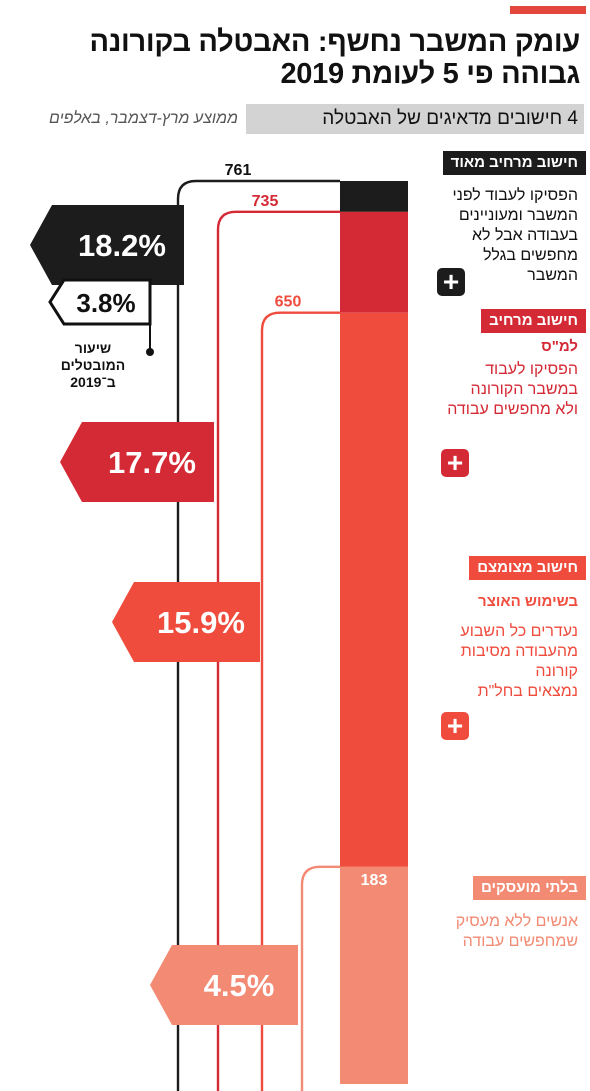 Image resolution: width=590 pixels, height=1091 pixels. I want to click on baseline-2019-note: שיעור המובטלים ב־2019, so click(93, 365).